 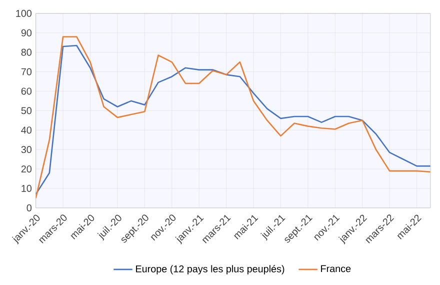 I want to click on y-tick-label: 10, so click(x=27, y=188).